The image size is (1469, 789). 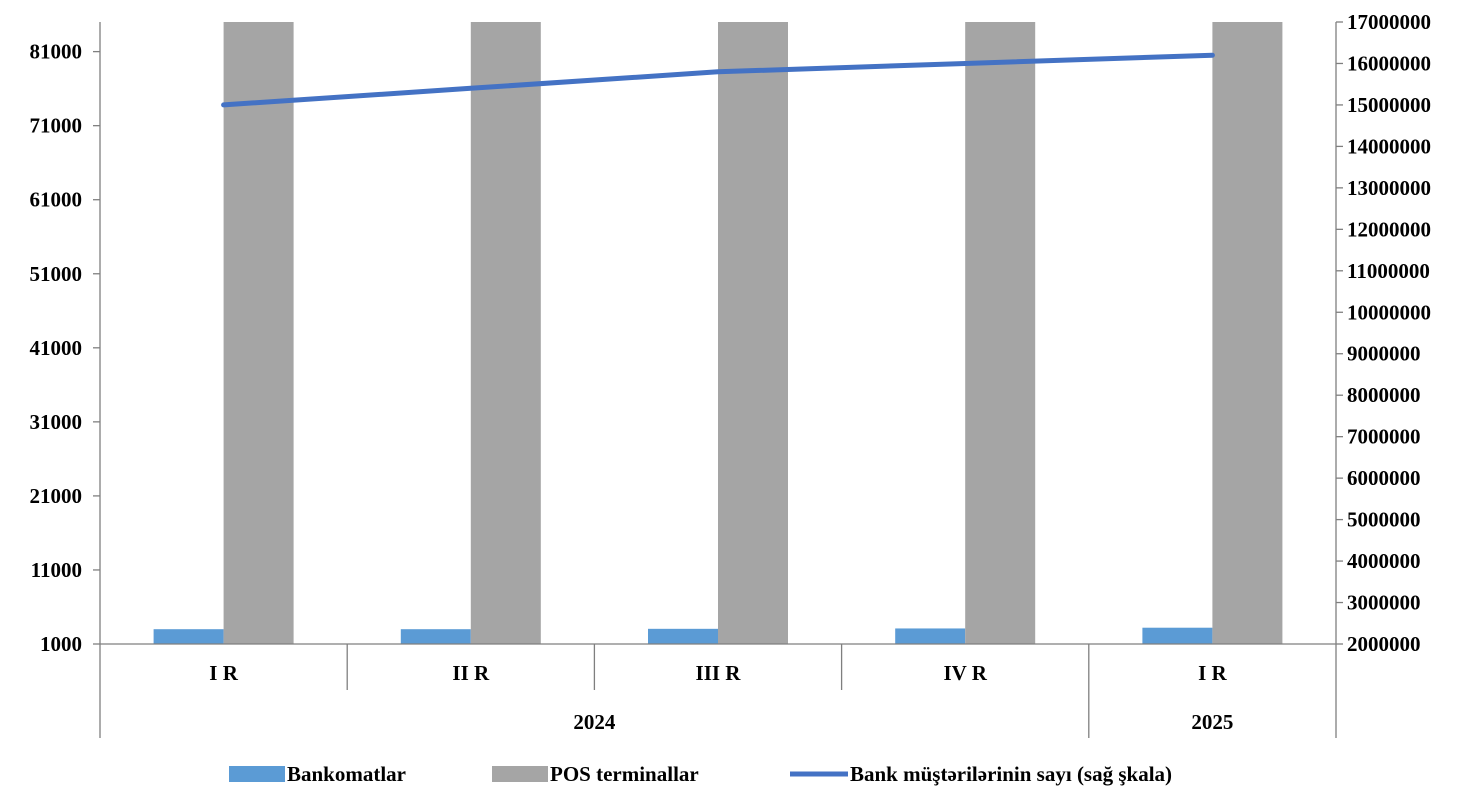 What do you see at coordinates (257, 774) in the screenshot?
I see `legend-swatch-bankomatlar` at bounding box center [257, 774].